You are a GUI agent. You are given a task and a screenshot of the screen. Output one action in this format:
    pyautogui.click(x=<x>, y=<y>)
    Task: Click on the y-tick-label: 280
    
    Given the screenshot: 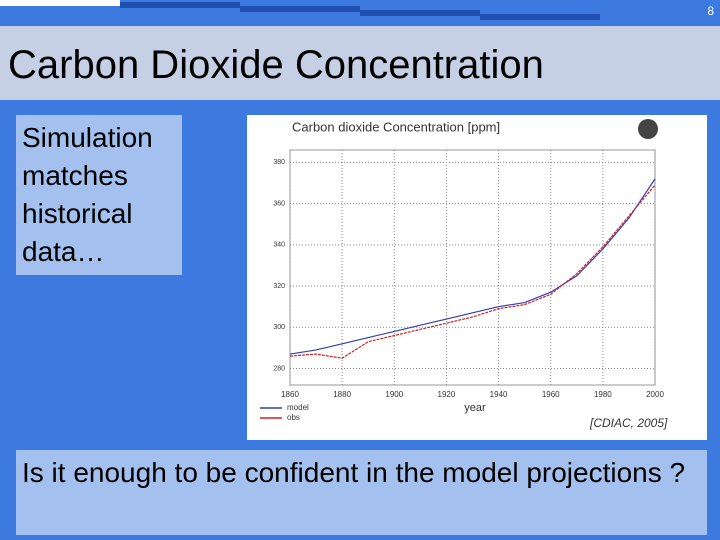 What is the action you would take?
    pyautogui.click(x=279, y=368)
    